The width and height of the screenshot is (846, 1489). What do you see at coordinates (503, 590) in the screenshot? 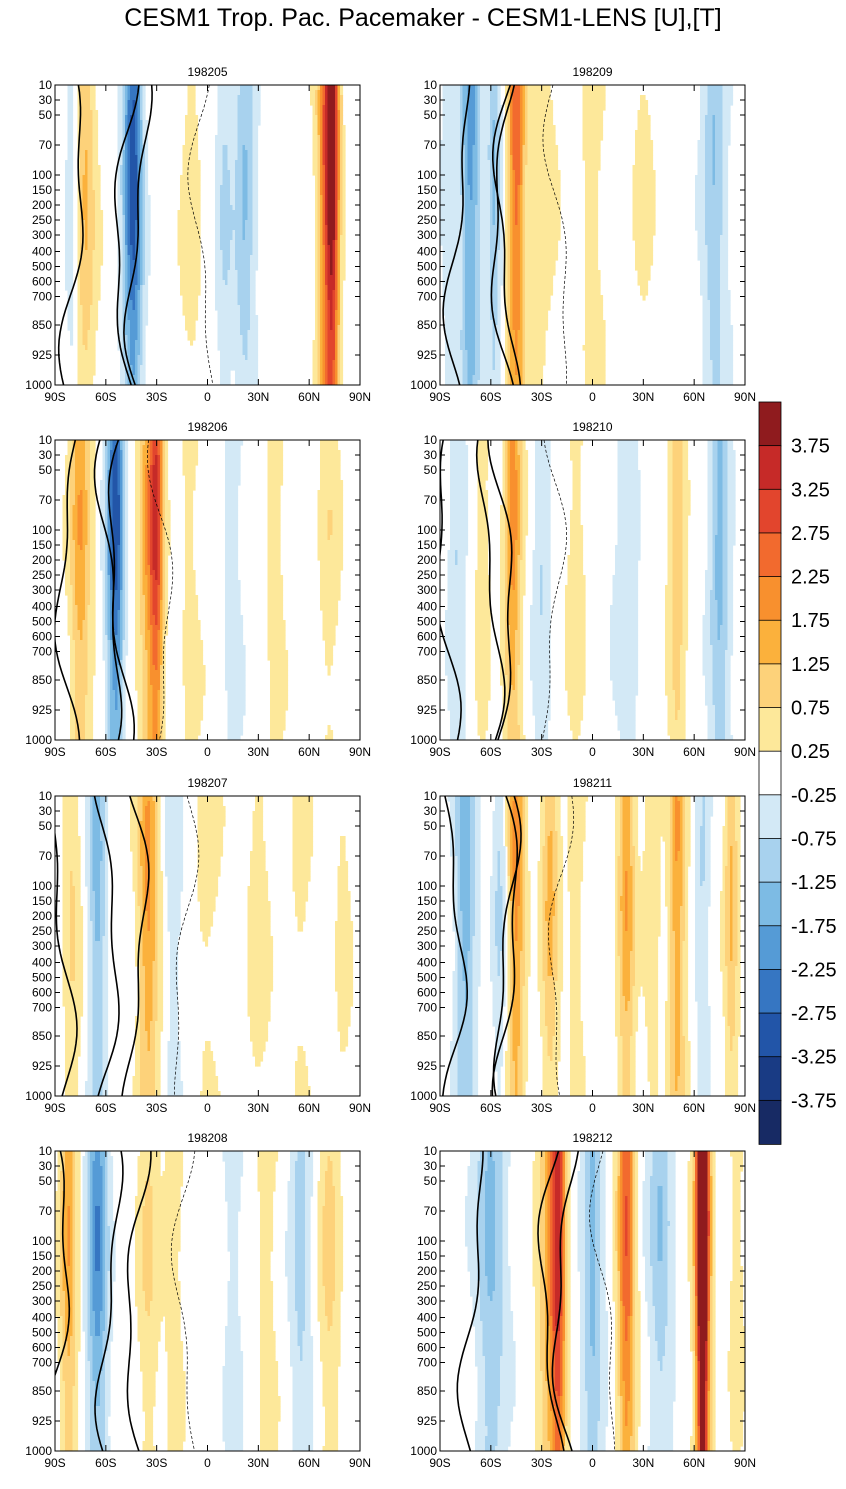
I see `wind-contours` at bounding box center [503, 590].